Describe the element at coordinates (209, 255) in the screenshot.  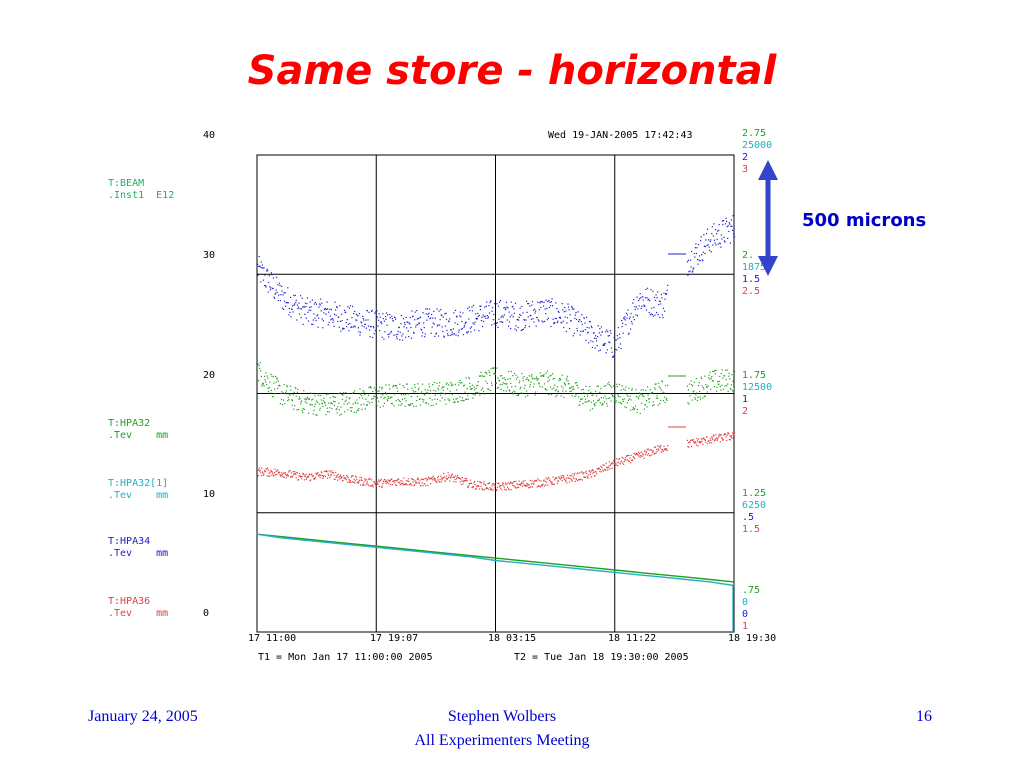
I see `left-tick-30: 30` at that location.